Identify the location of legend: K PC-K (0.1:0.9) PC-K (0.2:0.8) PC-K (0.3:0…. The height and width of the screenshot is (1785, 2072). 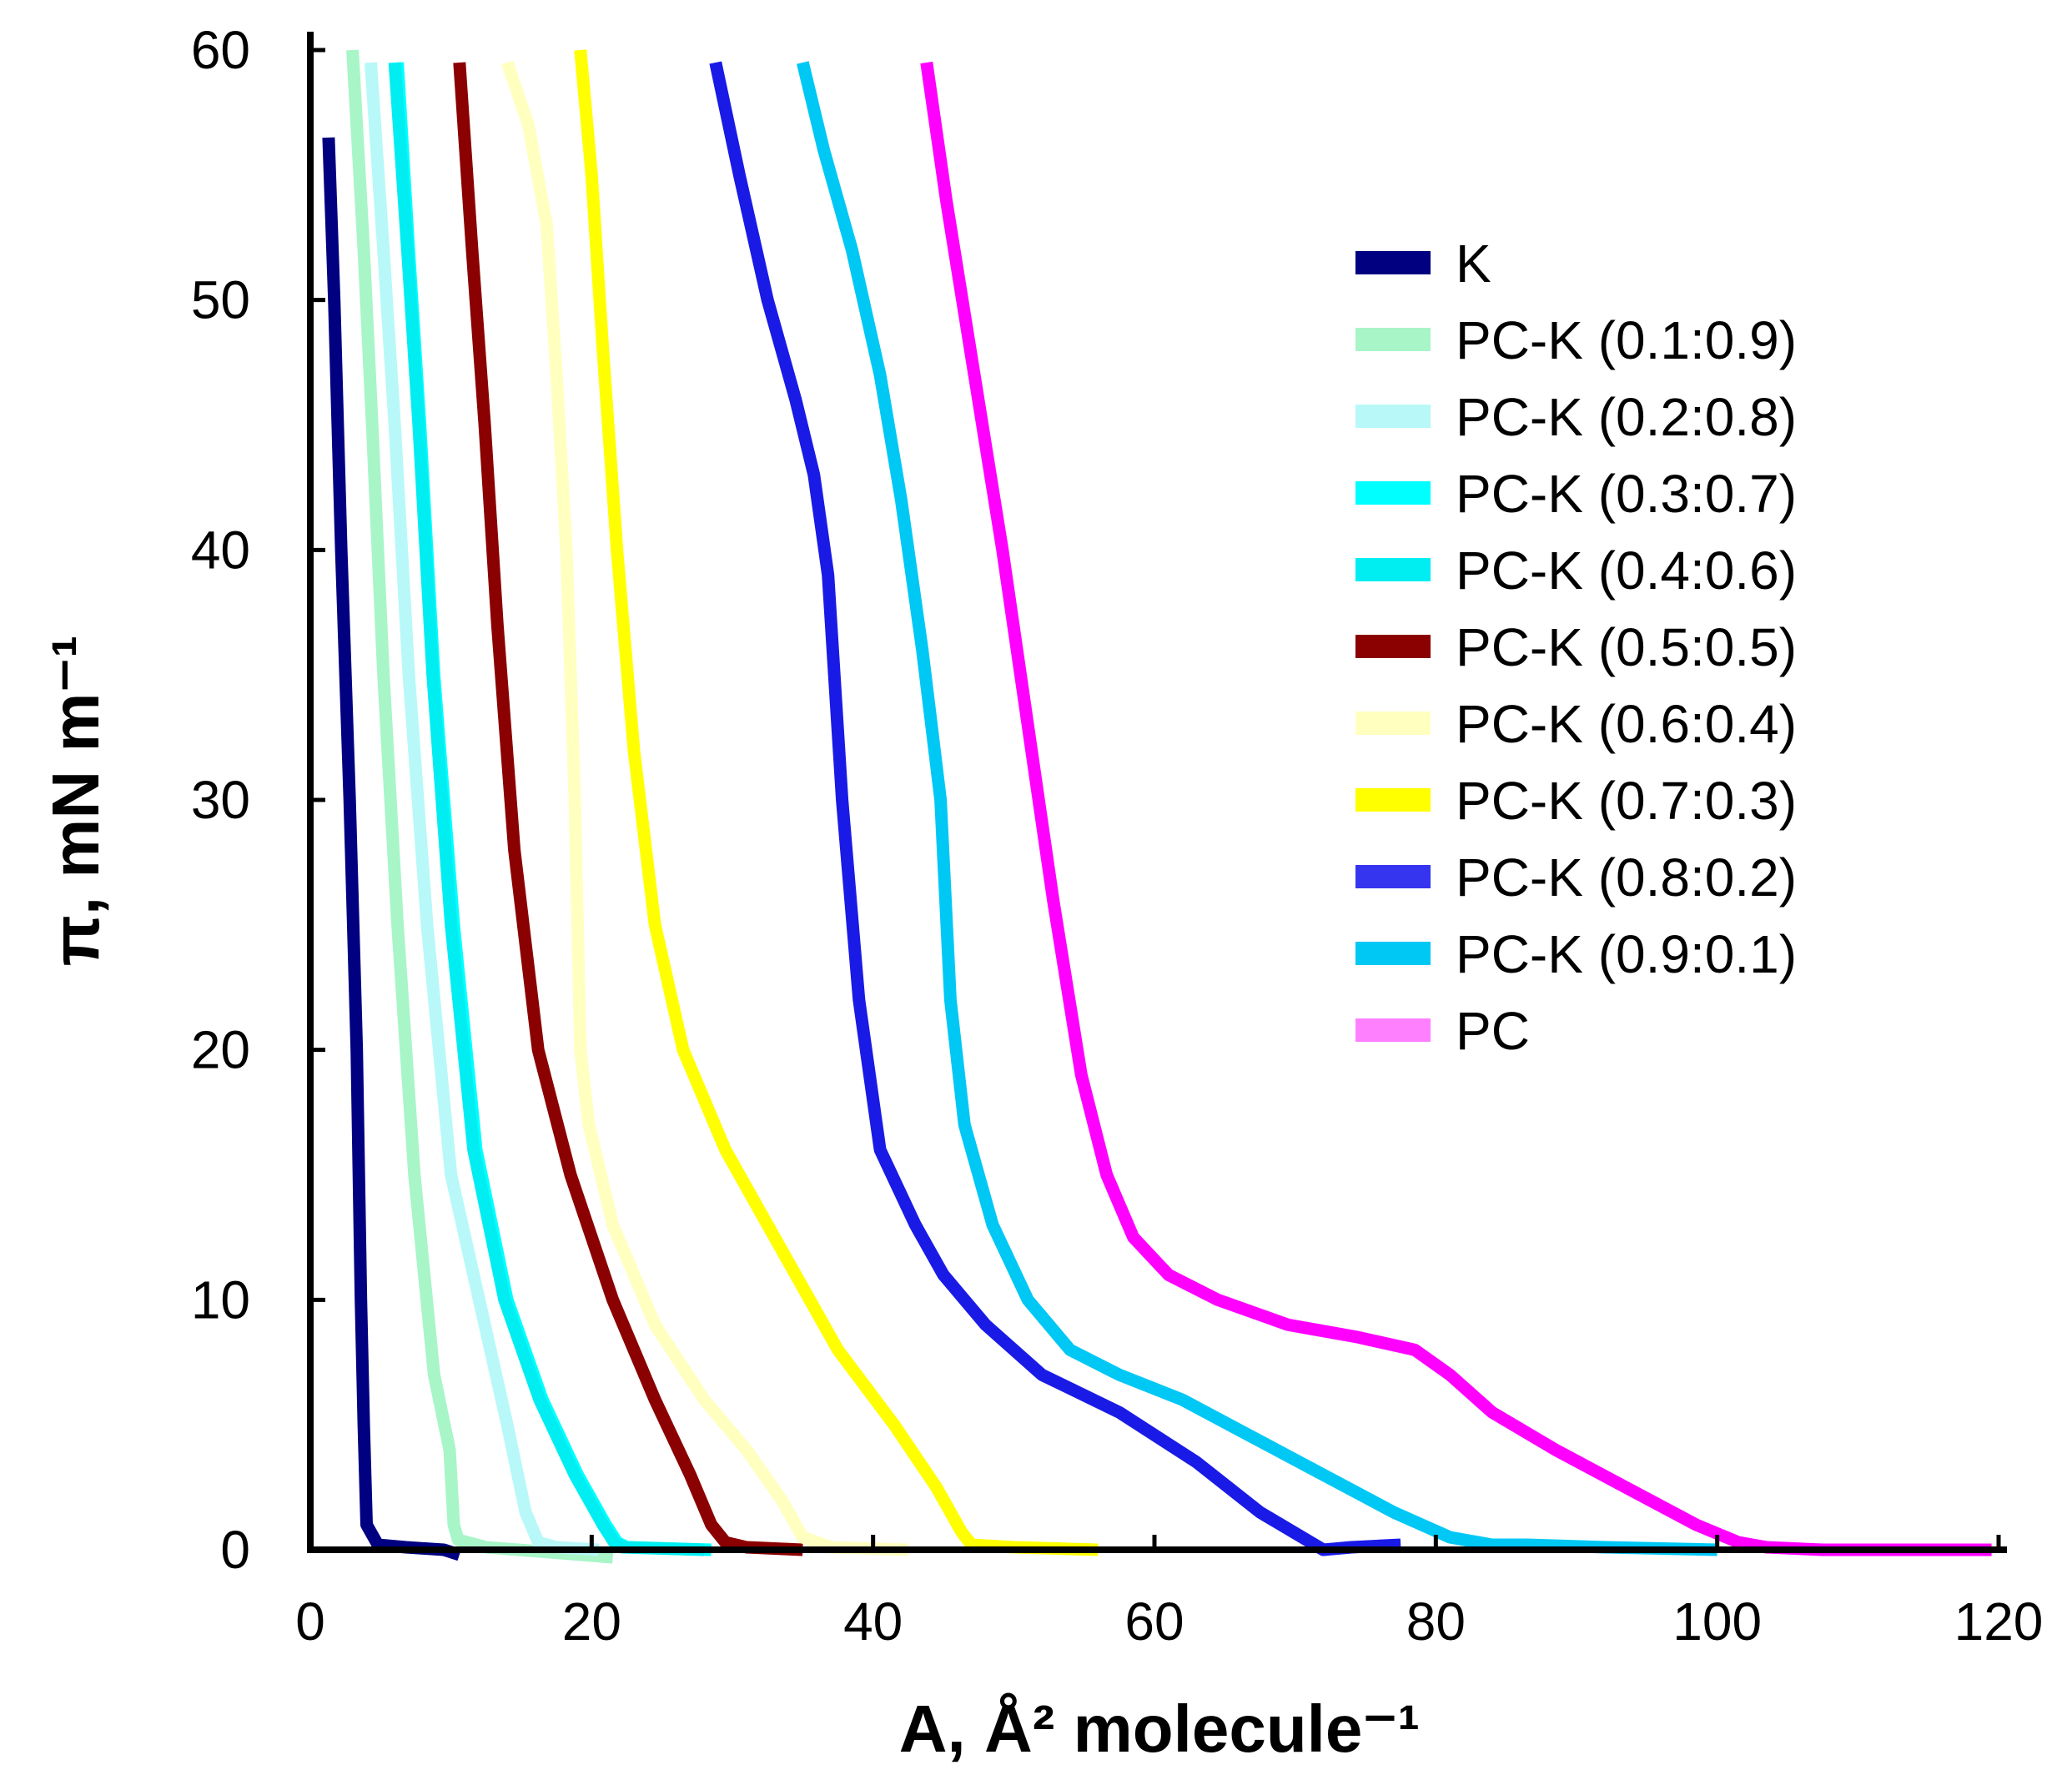
(1576, 647).